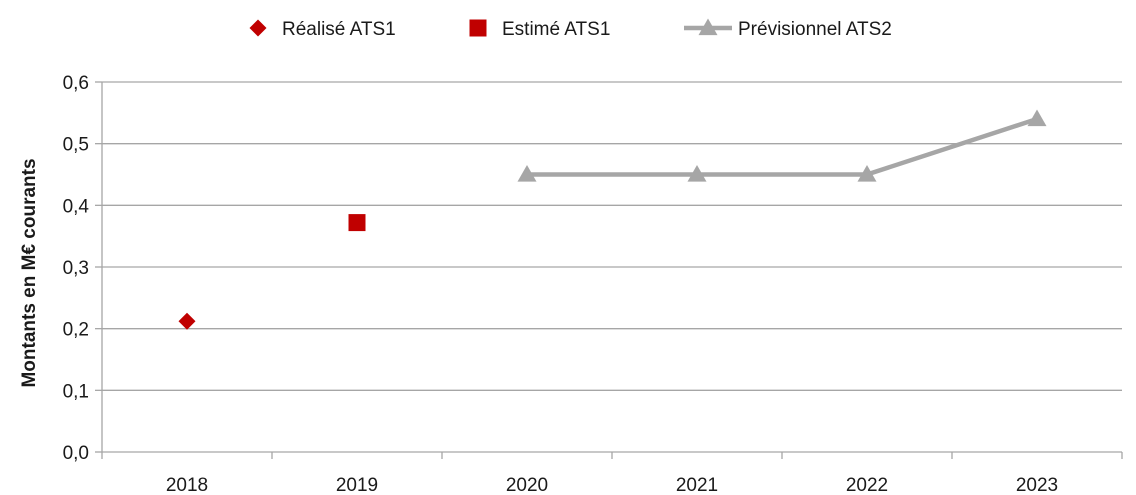  I want to click on x-tick-label: 2021, so click(697, 485).